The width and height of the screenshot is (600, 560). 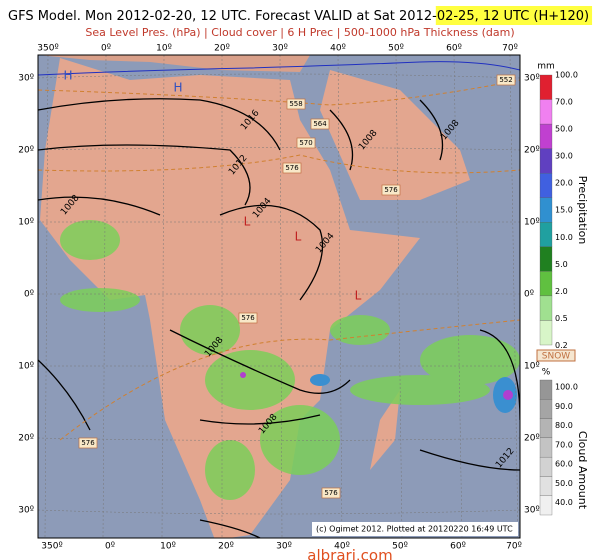 What do you see at coordinates (582, 470) in the screenshot?
I see `cloud-title: Cloud Amount` at bounding box center [582, 470].